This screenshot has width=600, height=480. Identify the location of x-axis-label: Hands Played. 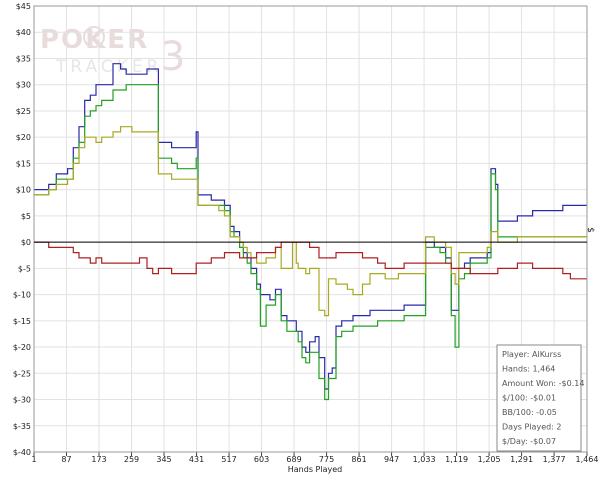
(315, 469).